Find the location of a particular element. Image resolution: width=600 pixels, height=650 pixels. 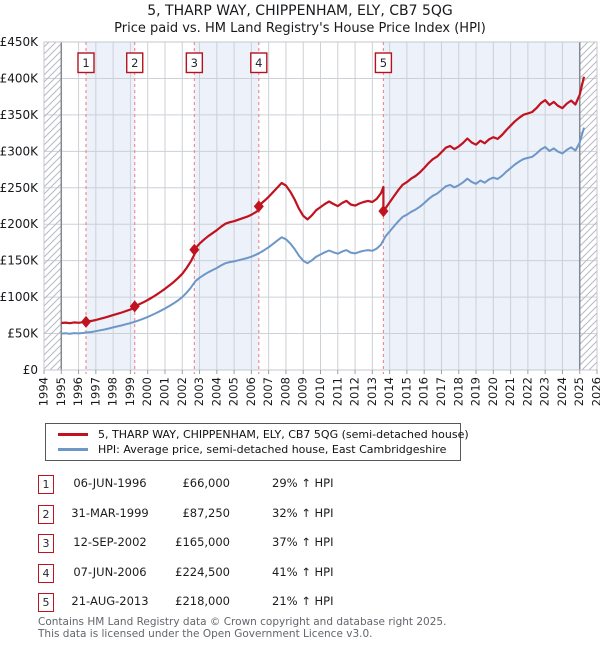

y-tick-label: £450K is located at coordinates (19, 42).